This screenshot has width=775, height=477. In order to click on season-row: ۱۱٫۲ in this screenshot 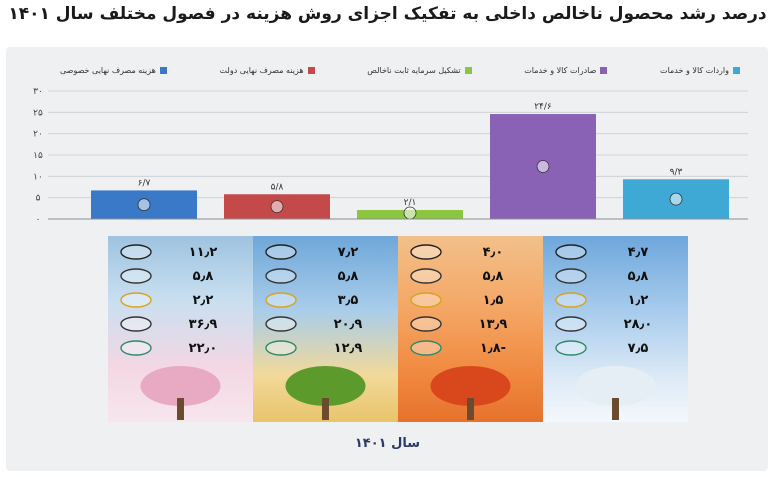, I will do `click(180, 252)`.